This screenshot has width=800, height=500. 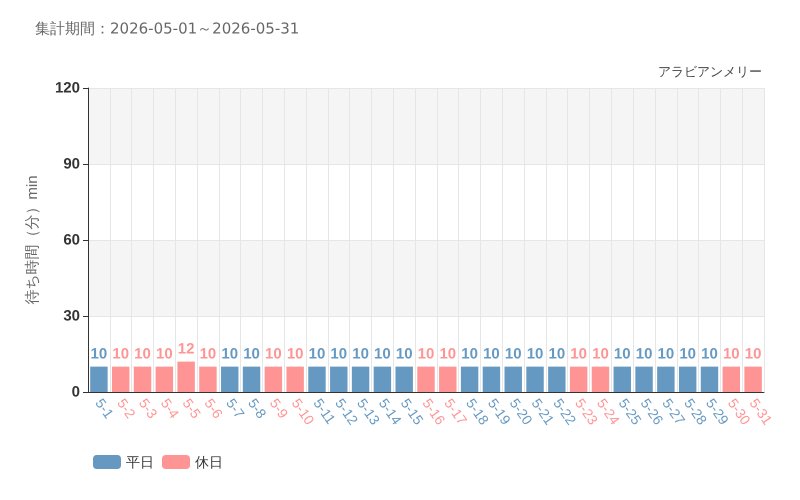 I want to click on y-axis-title: 待ち時間（分）min, so click(x=32, y=240).